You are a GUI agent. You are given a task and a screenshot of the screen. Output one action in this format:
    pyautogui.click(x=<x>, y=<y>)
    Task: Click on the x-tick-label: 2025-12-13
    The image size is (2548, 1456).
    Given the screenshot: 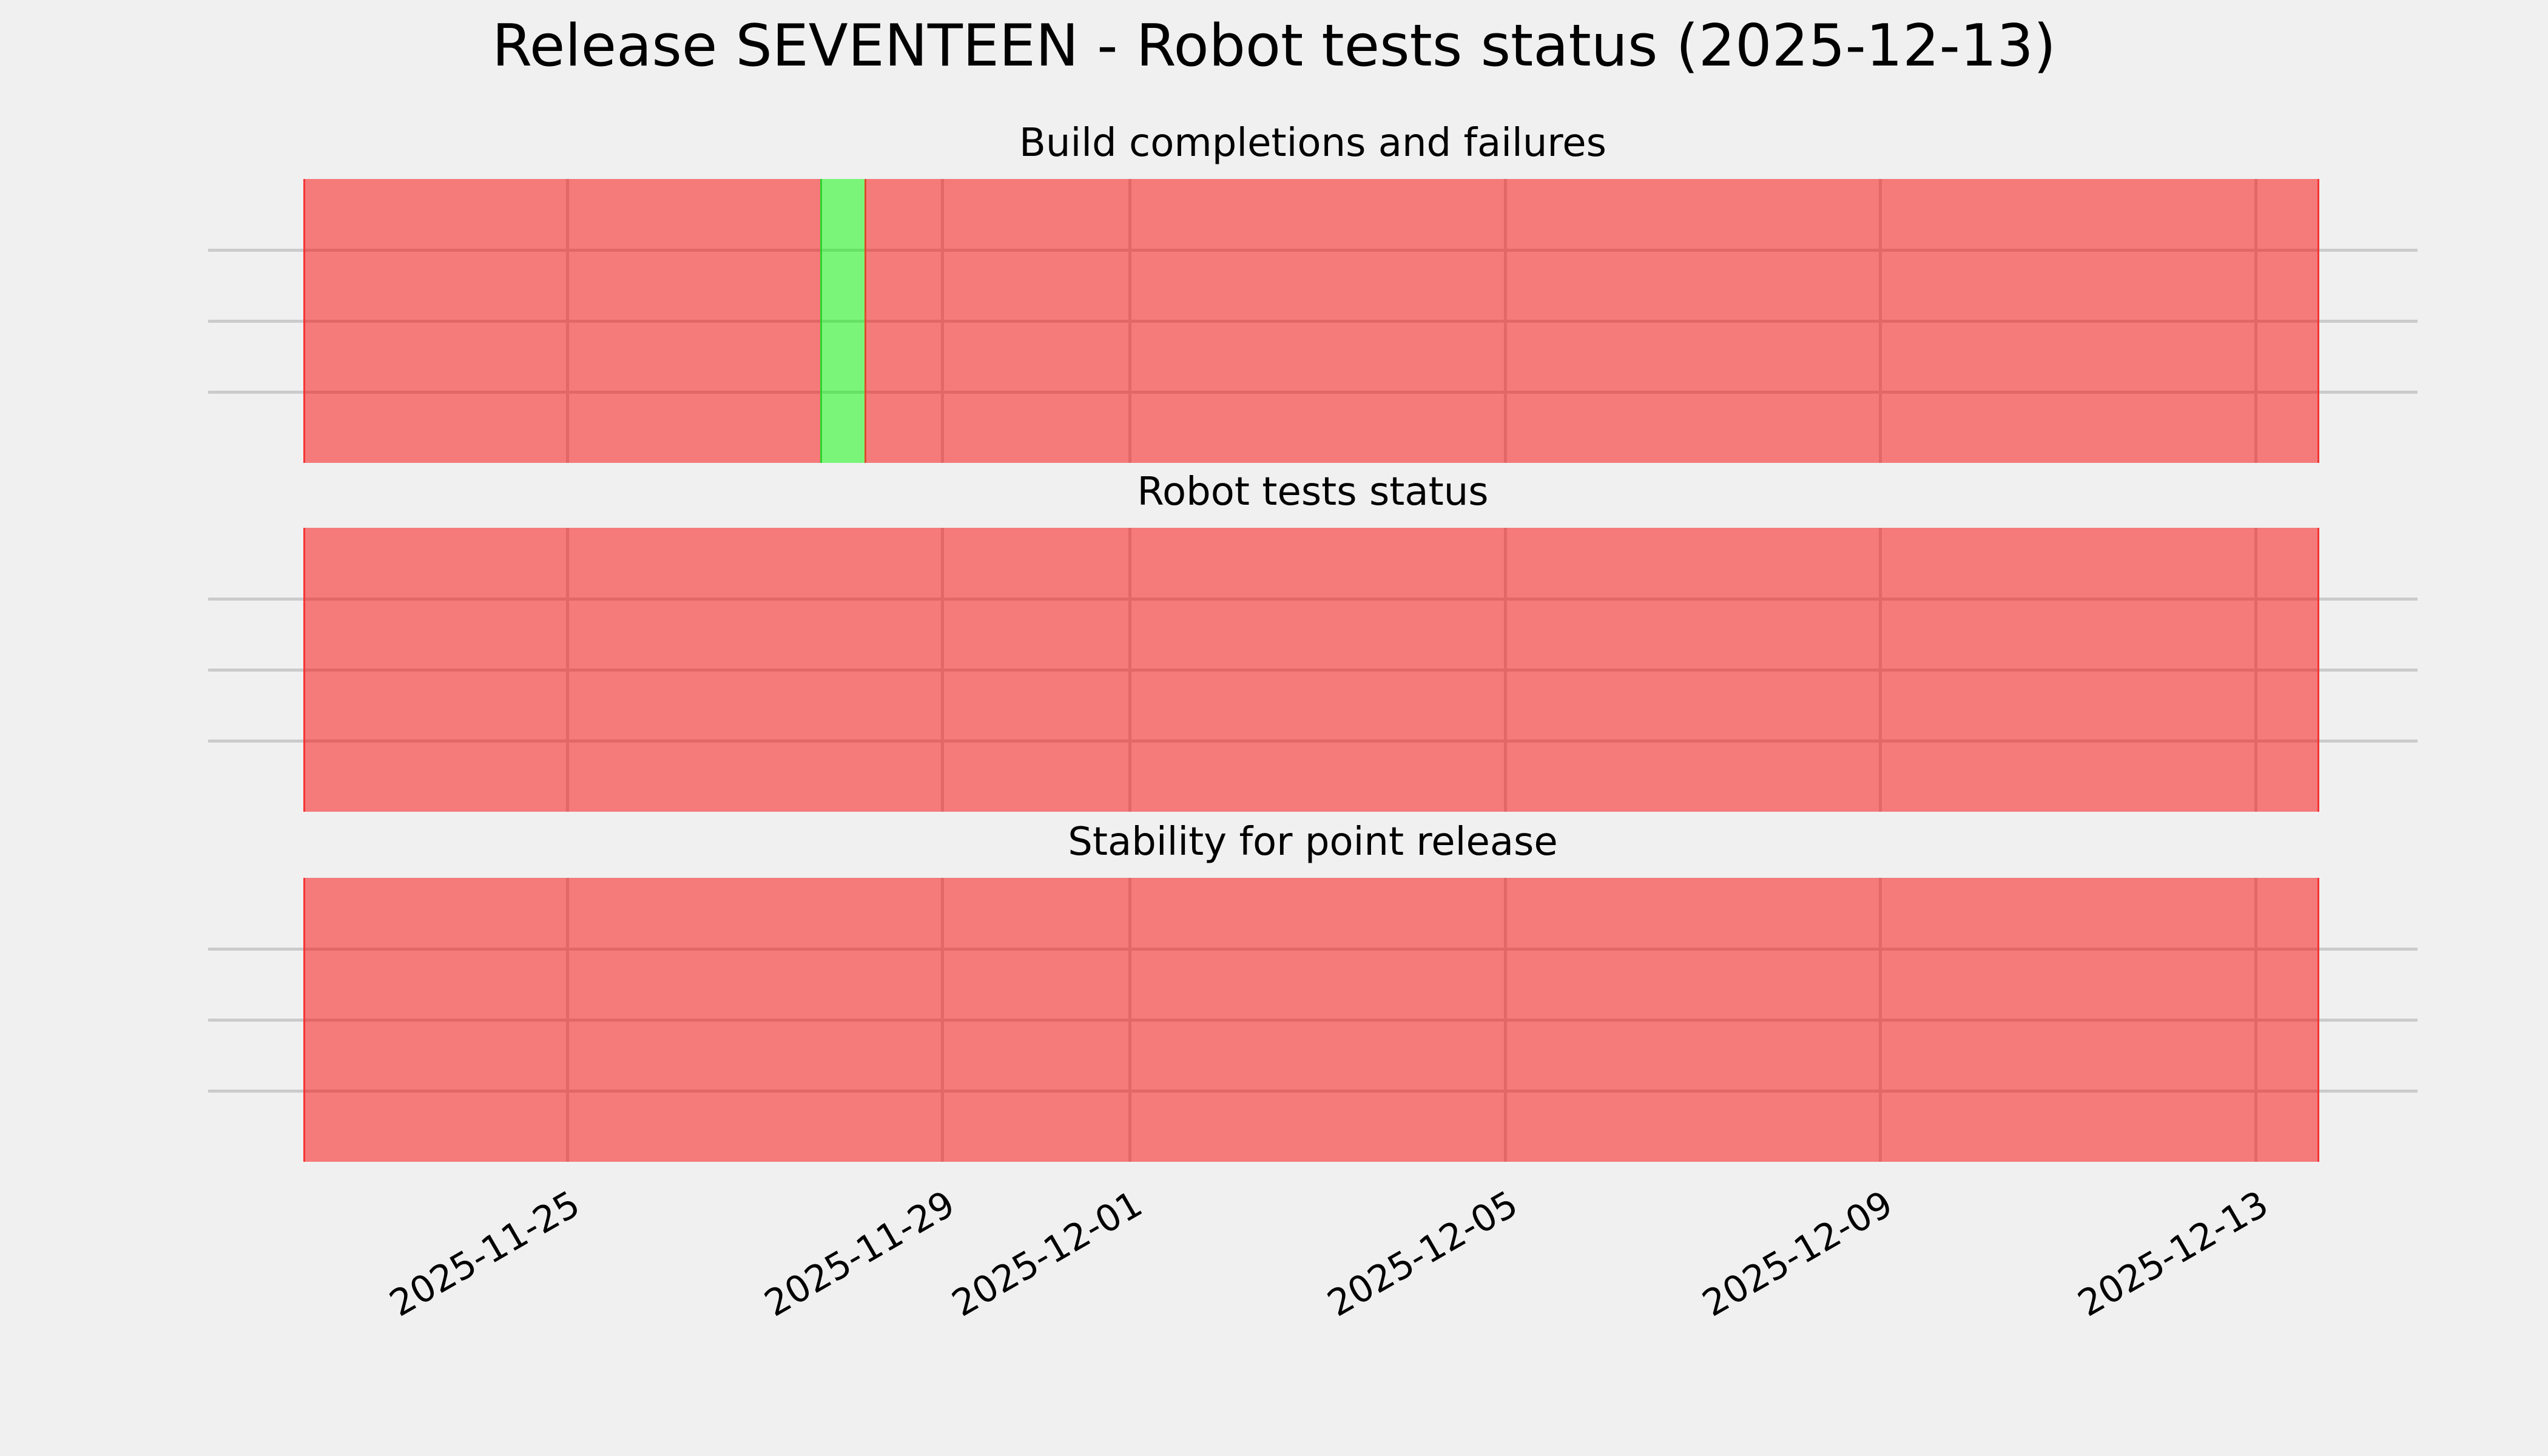 What is the action you would take?
    pyautogui.click(x=2173, y=1254)
    